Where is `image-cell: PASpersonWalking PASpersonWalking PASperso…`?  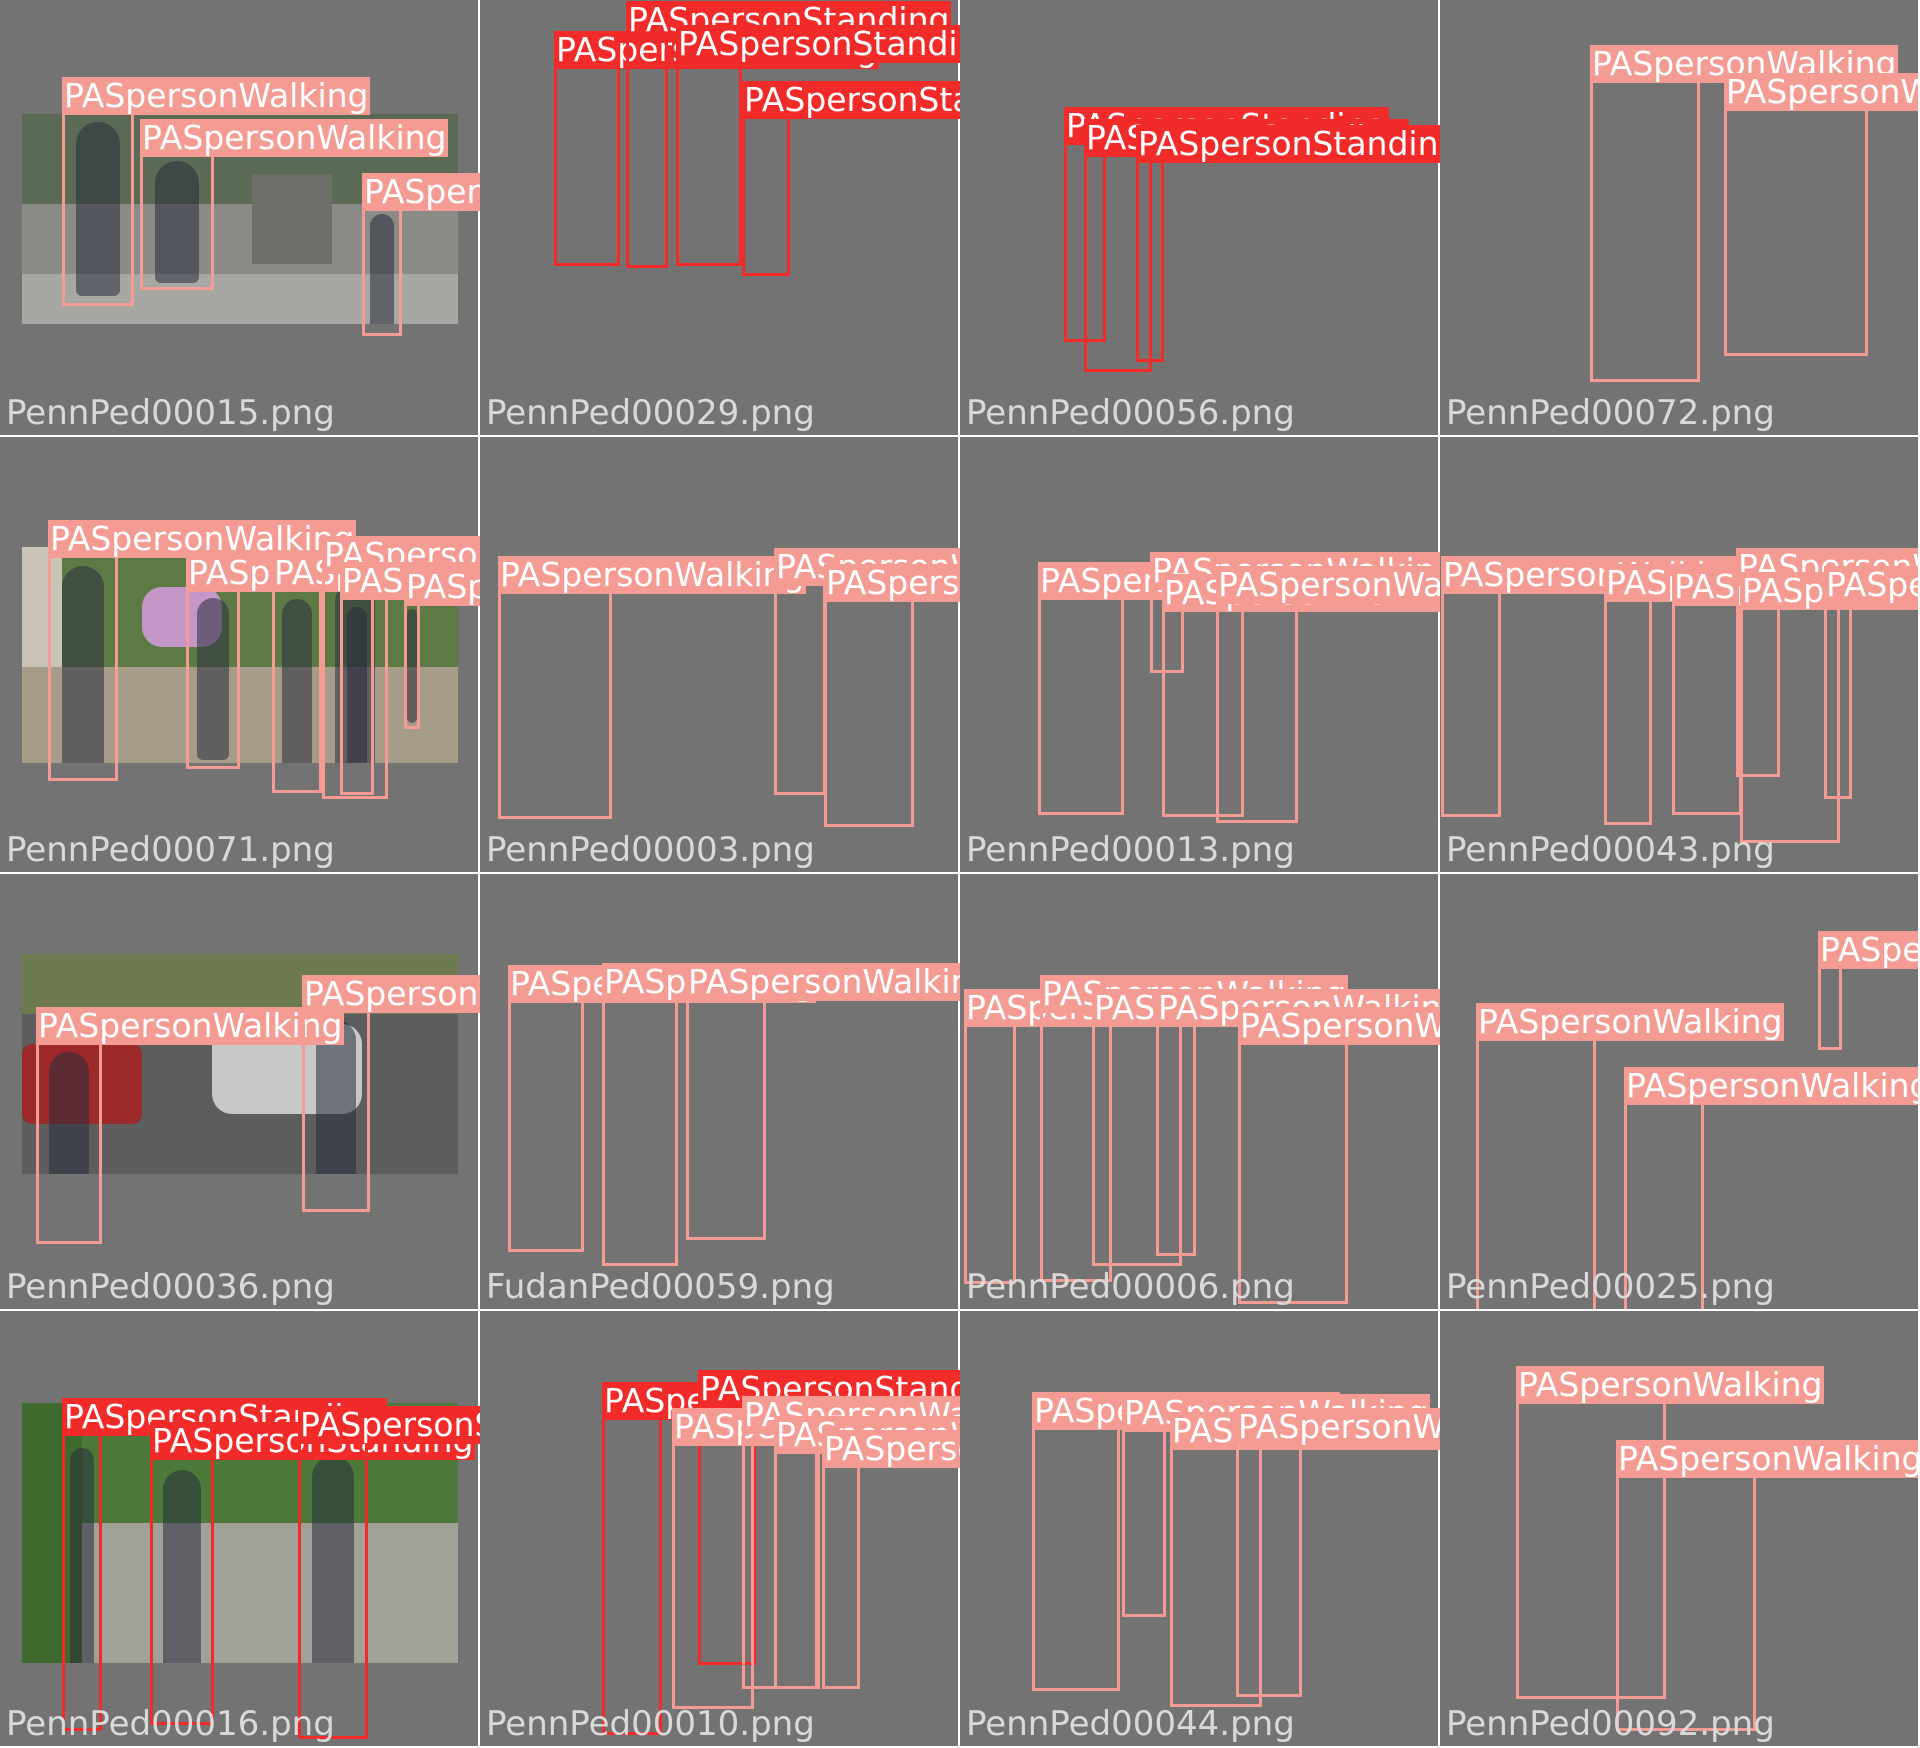
image-cell: PASpersonWalking PASpersonWalking PASperso… is located at coordinates (1680, 1092).